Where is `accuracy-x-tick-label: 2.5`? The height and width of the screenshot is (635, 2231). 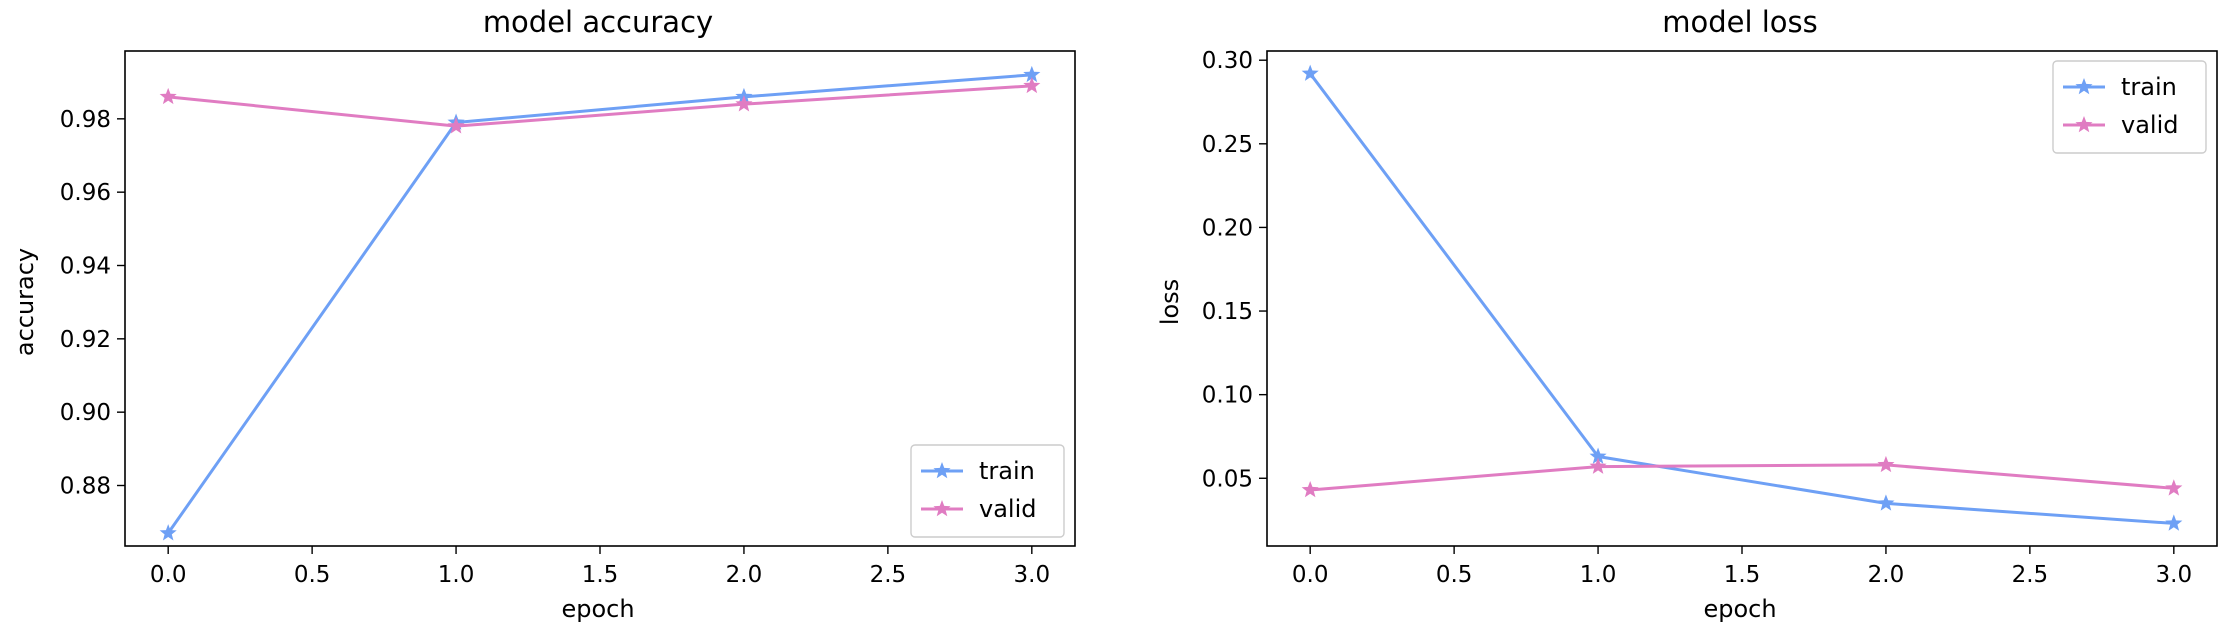
accuracy-x-tick-label: 2.5 is located at coordinates (888, 575).